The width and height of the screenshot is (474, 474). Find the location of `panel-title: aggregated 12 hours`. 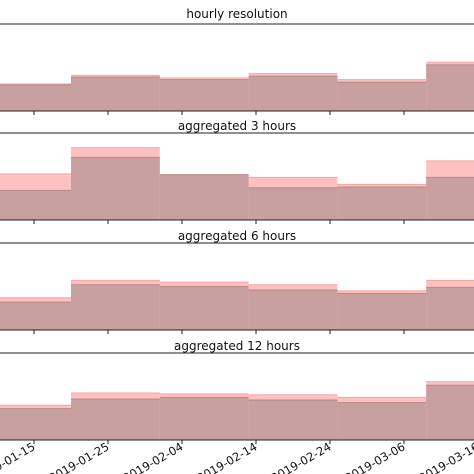

panel-title: aggregated 12 hours is located at coordinates (237, 346).